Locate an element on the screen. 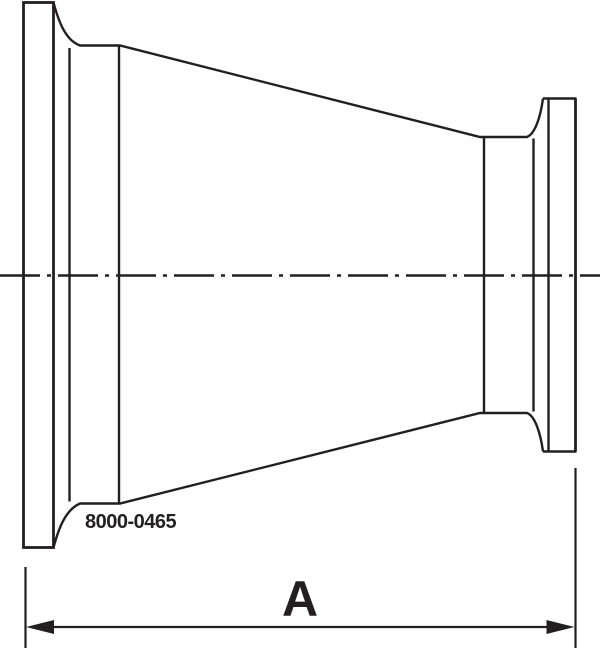 This screenshot has width=600, height=650. left-ferrule-face is located at coordinates (38, 275).